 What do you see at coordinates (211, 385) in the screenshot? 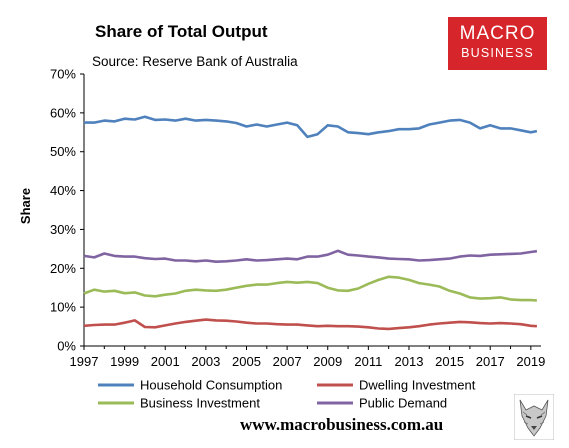
I see `legend-label-household-consumption: Household Consumption` at bounding box center [211, 385].